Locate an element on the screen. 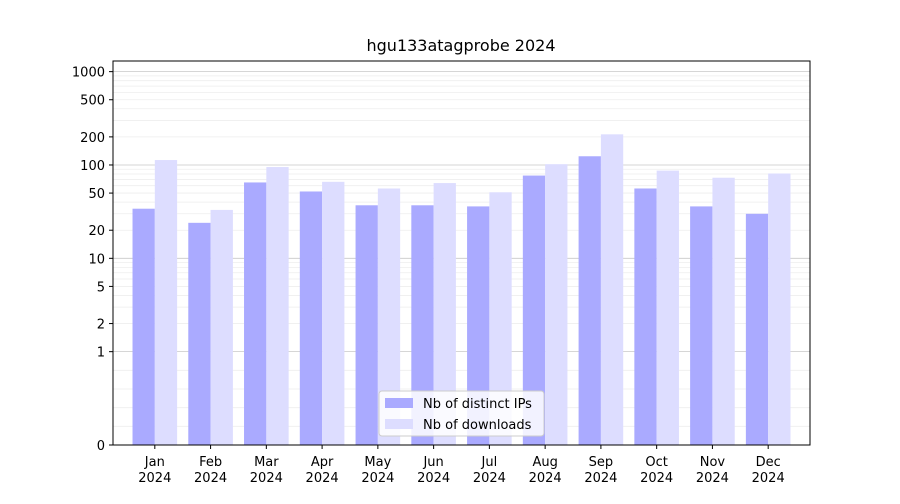  x-tick-label: Sep 2024 is located at coordinates (600, 470).